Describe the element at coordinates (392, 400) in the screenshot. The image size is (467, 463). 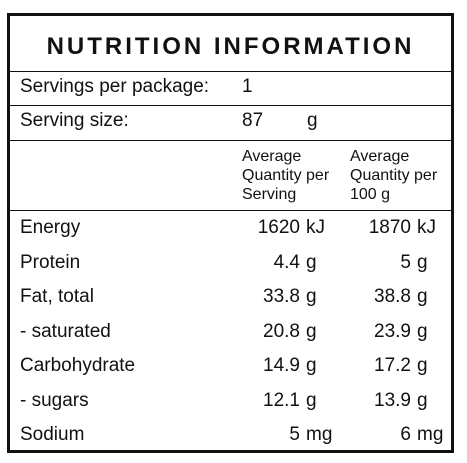
I see `per100-value: 13.9` at that location.